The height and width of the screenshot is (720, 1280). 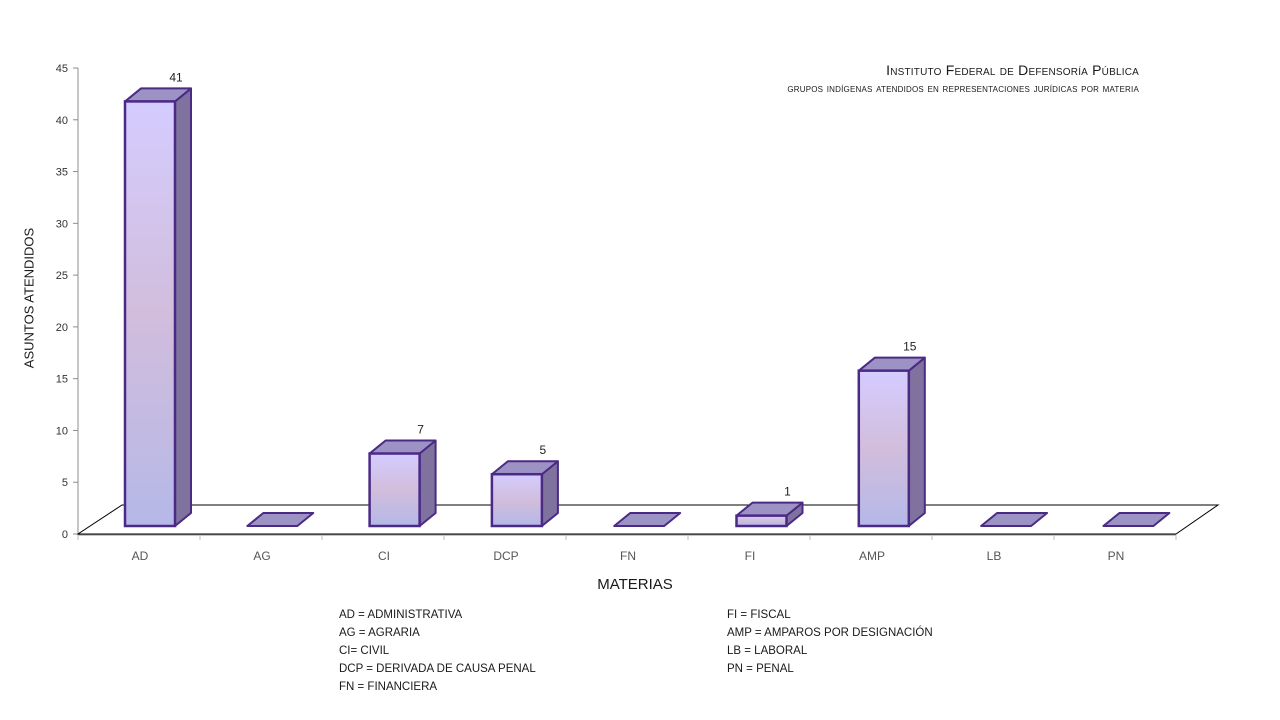 I want to click on x-tick-label: LB, so click(x=994, y=556).